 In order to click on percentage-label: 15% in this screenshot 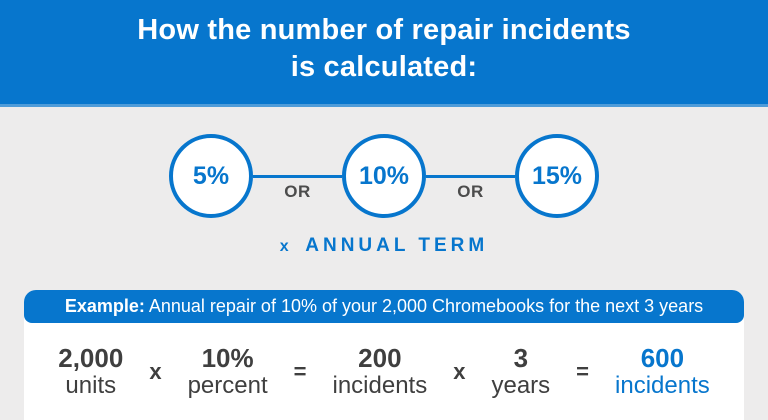, I will do `click(557, 175)`.